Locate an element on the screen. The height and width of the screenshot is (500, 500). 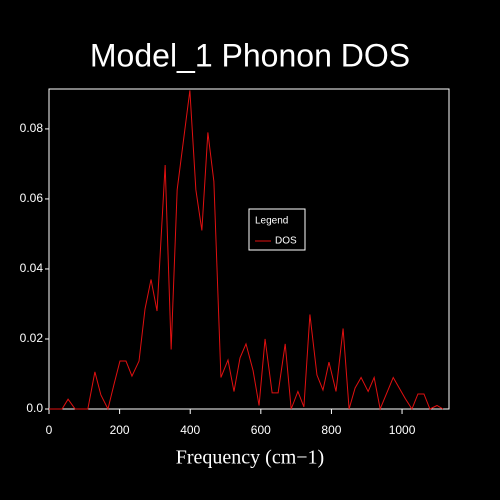
y-tick-label: 0.0 is located at coordinates (34, 408).